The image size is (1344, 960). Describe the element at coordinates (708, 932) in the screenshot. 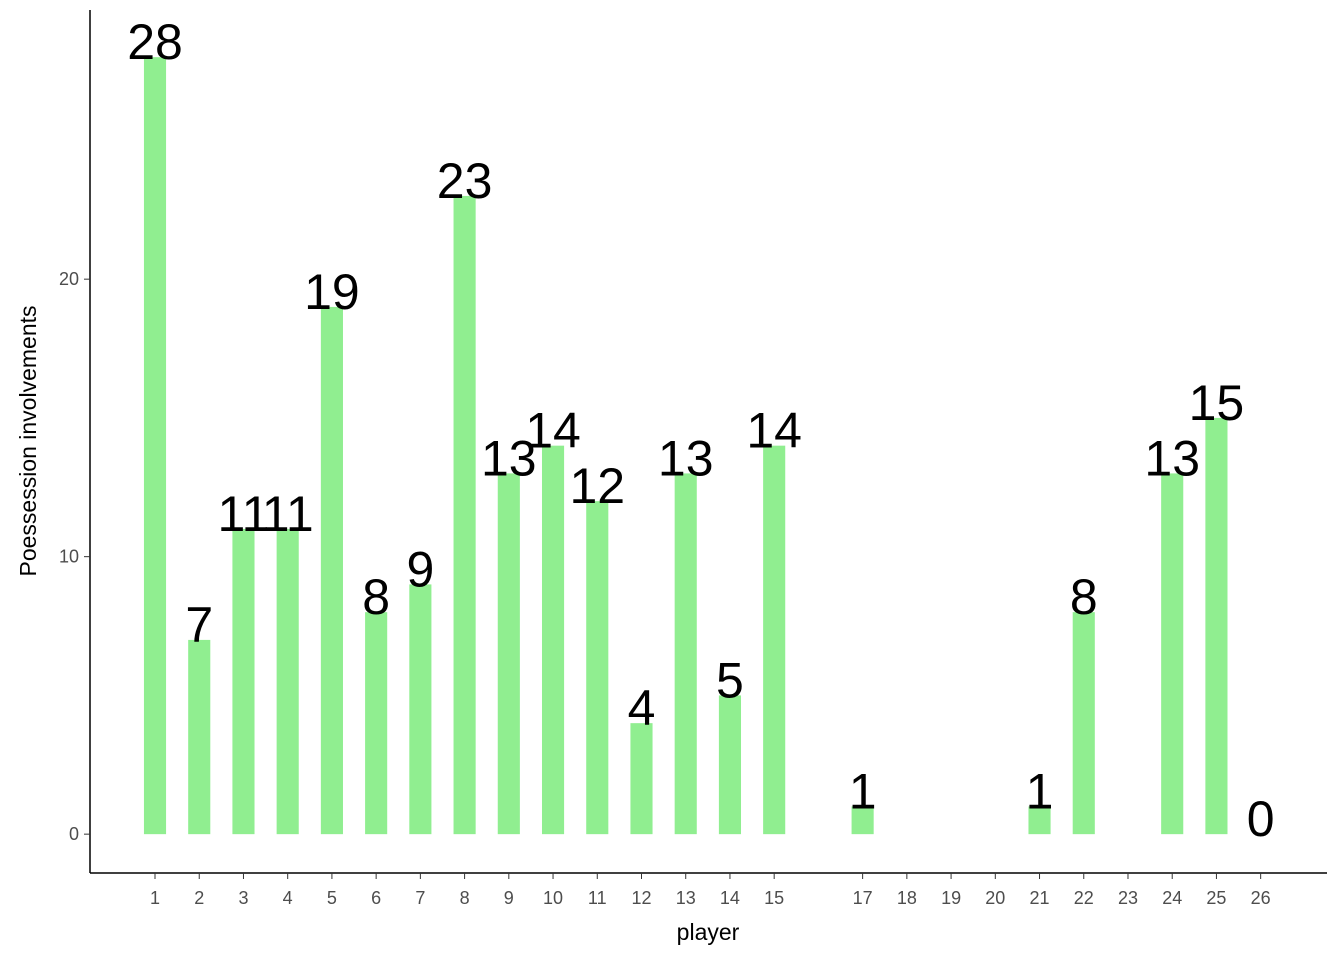

I see `x-axis-title: player` at that location.